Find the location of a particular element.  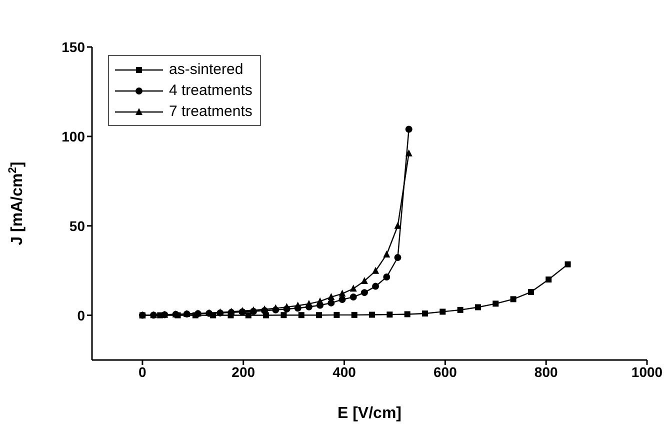

x-tick-label: 0 is located at coordinates (142, 372).